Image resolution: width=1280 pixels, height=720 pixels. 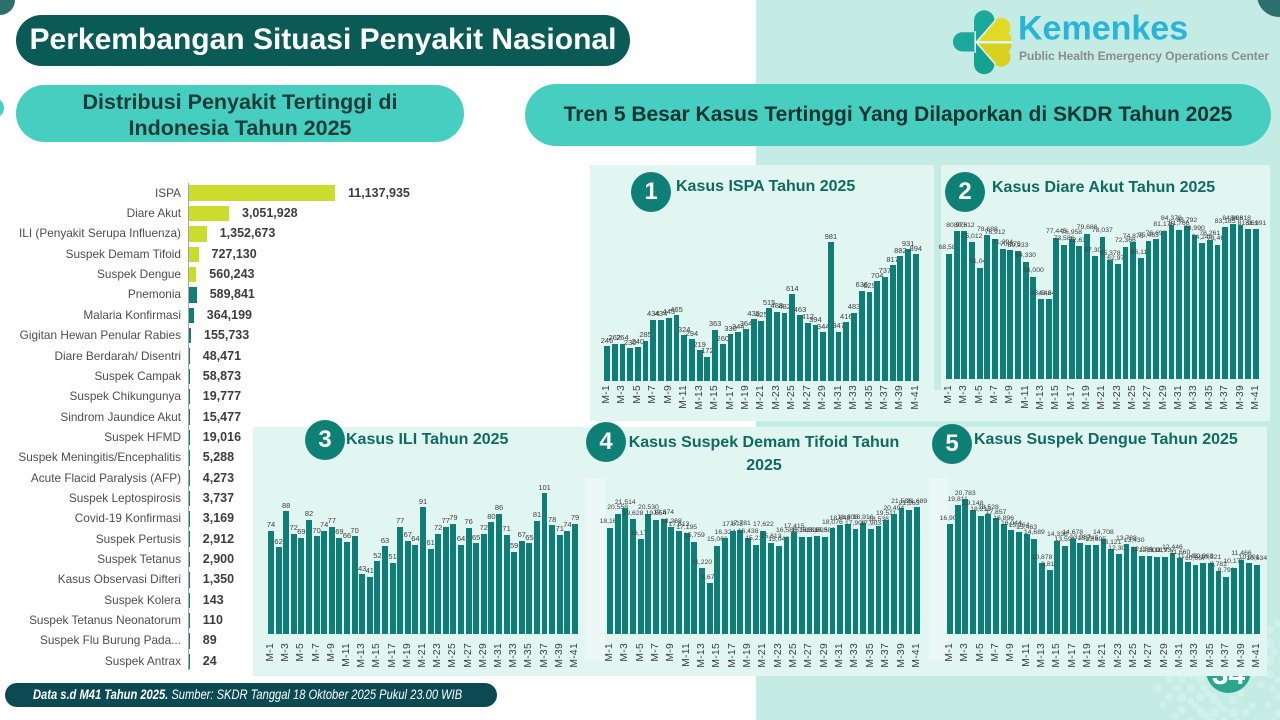 What do you see at coordinates (1103, 29) in the screenshot?
I see `svg-text: Kemenkes` at bounding box center [1103, 29].